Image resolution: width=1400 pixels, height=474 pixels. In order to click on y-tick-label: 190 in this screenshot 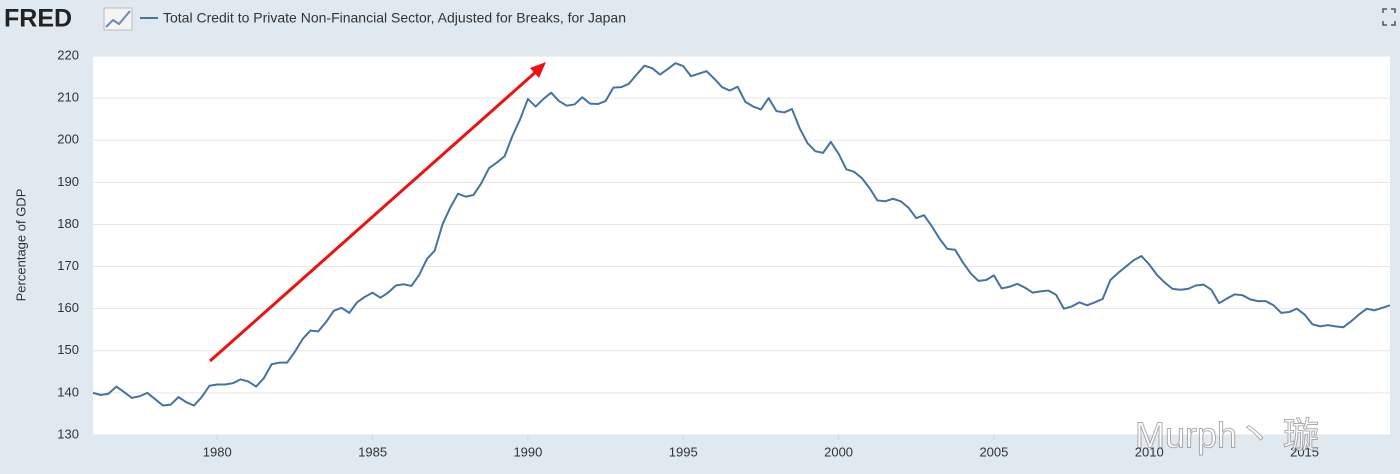, I will do `click(68, 181)`.